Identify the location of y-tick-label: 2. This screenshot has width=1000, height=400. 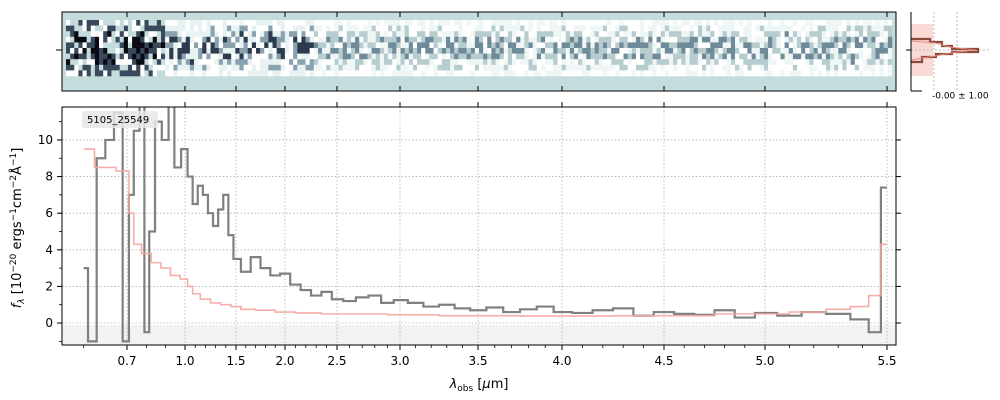
(49, 286).